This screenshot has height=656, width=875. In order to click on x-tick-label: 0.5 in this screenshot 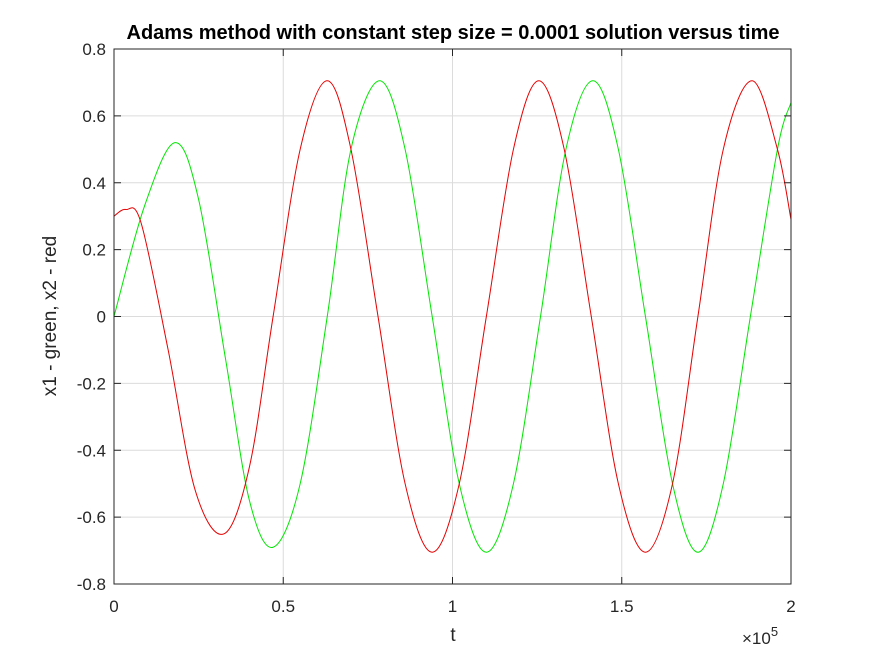, I will do `click(283, 606)`.